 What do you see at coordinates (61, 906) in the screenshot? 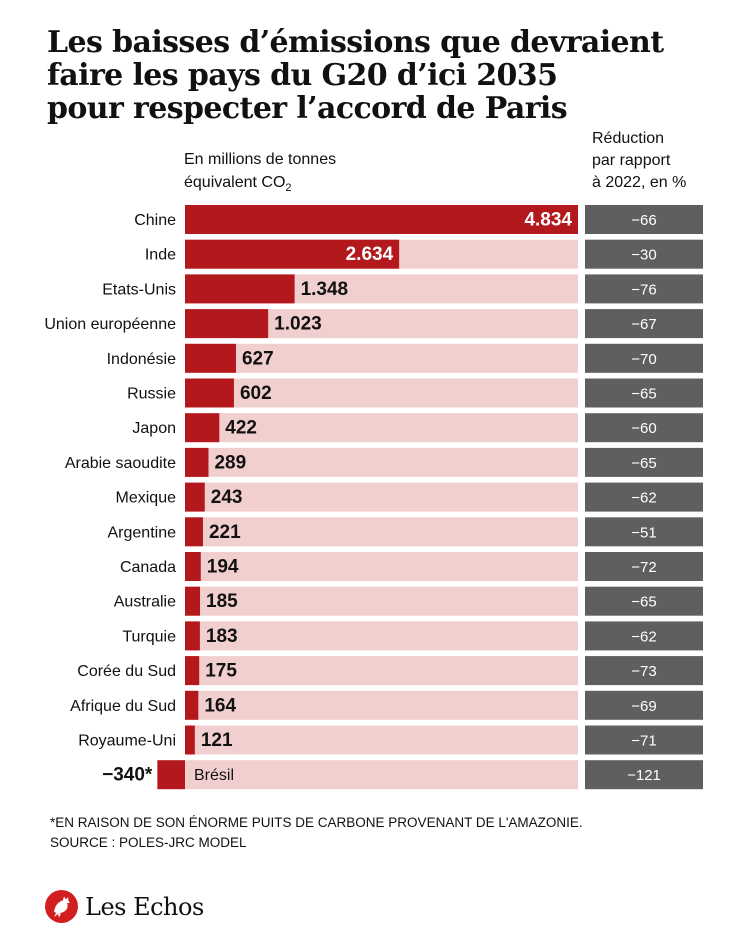
I see `les-echos-rooster-icon` at bounding box center [61, 906].